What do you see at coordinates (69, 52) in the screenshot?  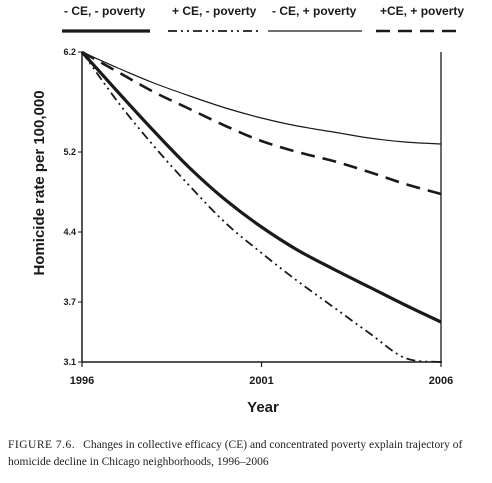 I see `y-tick-label: 6.2` at bounding box center [69, 52].